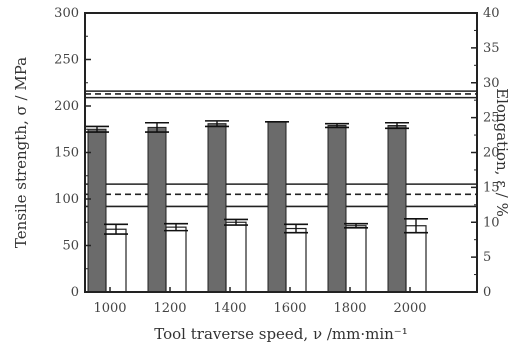 The width and height of the screenshot is (511, 351). What do you see at coordinates (491, 48) in the screenshot?
I see `right-tick-label-35: 35` at bounding box center [491, 48].